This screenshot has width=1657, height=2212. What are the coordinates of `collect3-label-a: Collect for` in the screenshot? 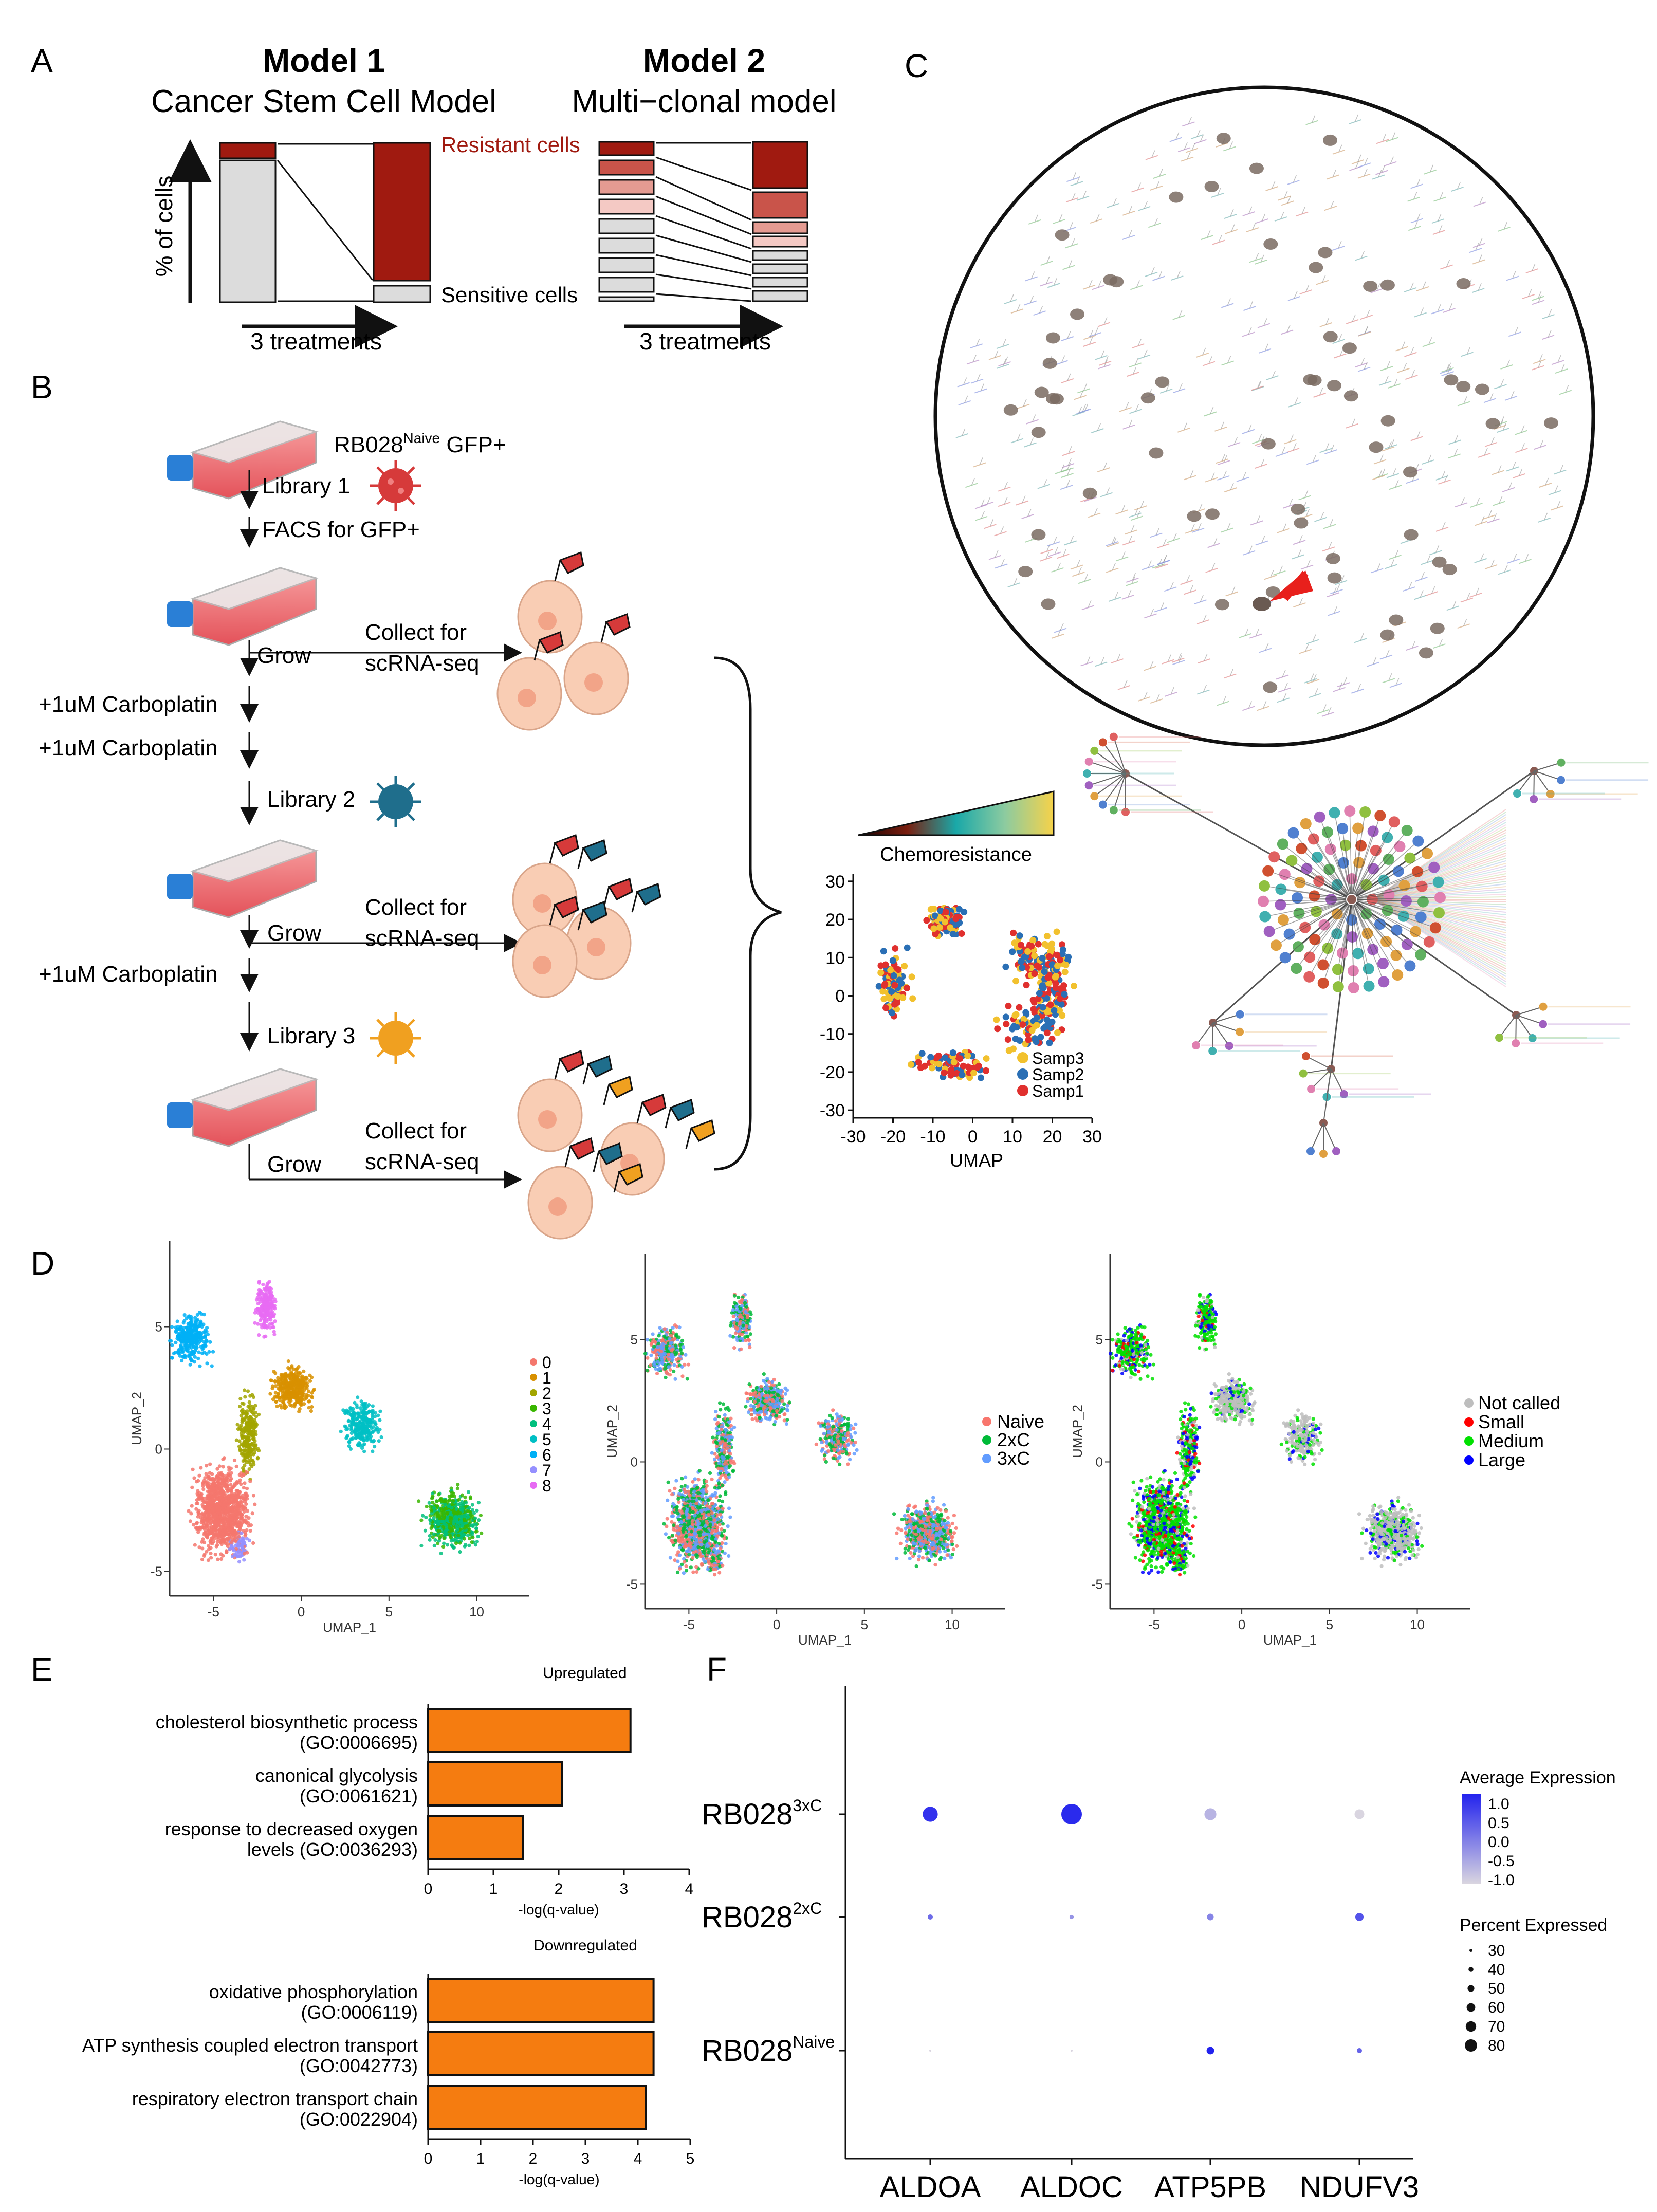 It's located at (416, 1131).